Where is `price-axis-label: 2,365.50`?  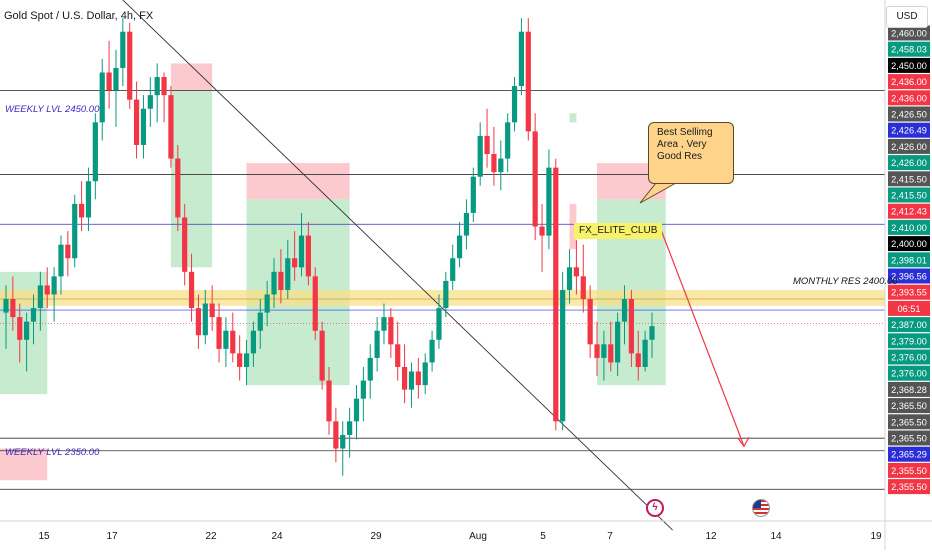 price-axis-label: 2,365.50 is located at coordinates (909, 439).